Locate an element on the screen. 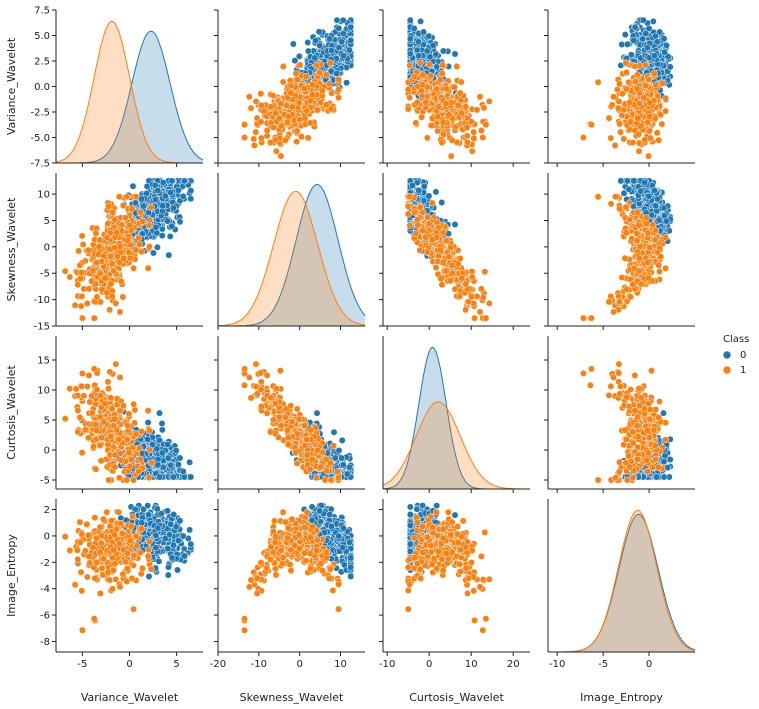 The height and width of the screenshot is (709, 759). y-tick-label: -5.0 is located at coordinates (40, 138).